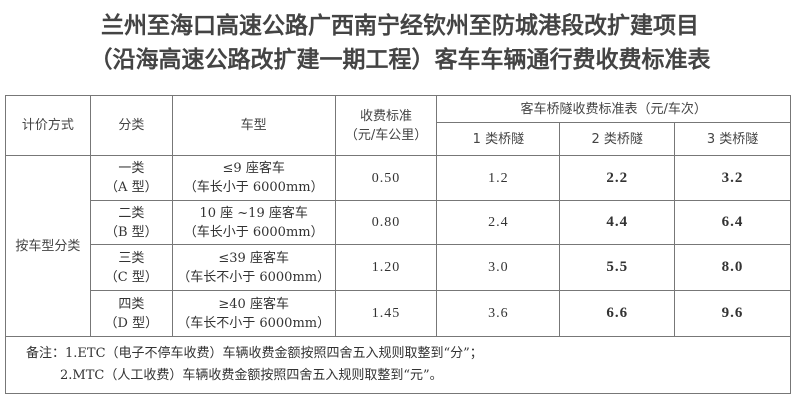 The height and width of the screenshot is (401, 800). What do you see at coordinates (386, 135) in the screenshot?
I see `header-rate-line2: （元/车公里）` at bounding box center [386, 135].